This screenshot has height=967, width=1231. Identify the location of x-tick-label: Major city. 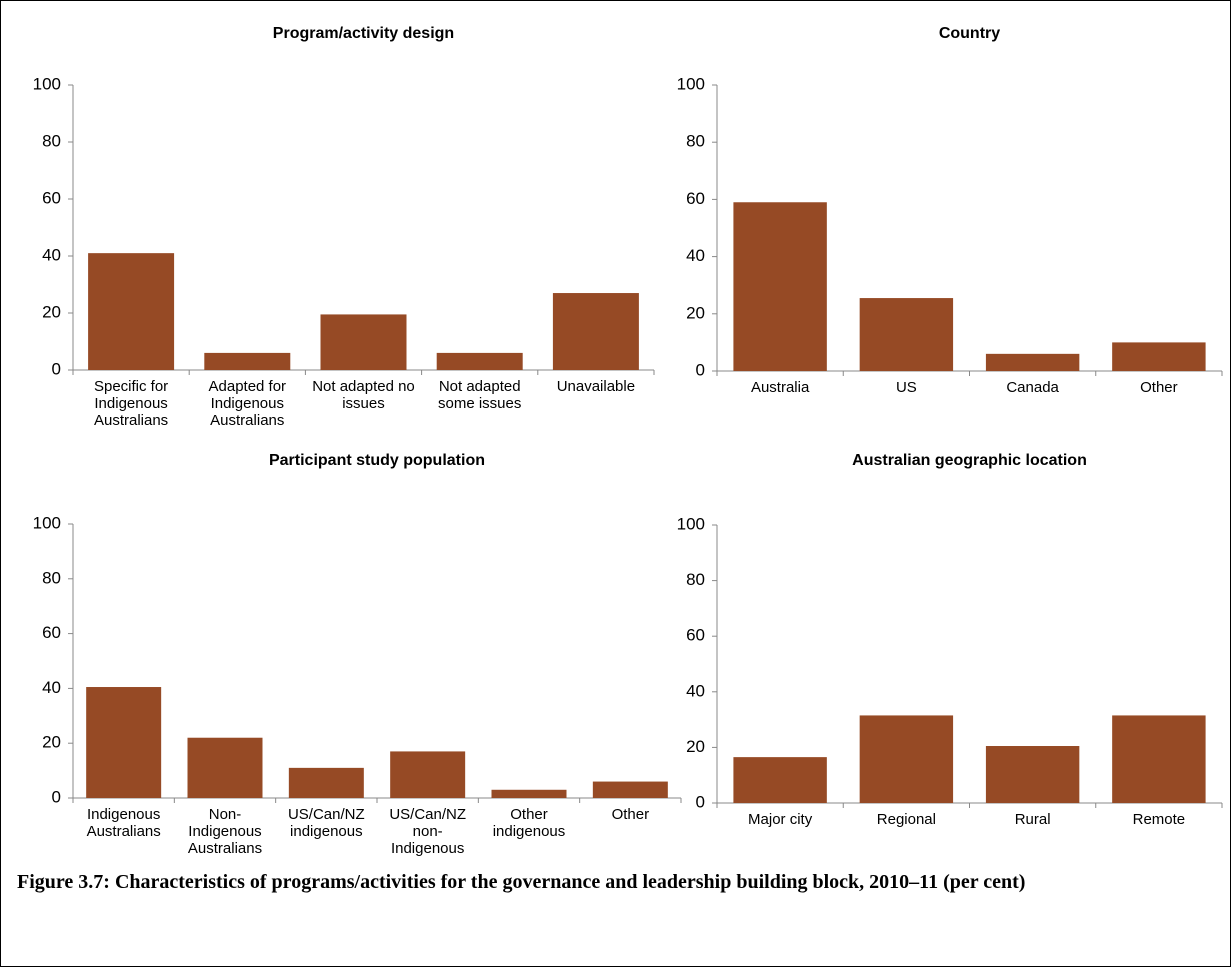
(780, 819).